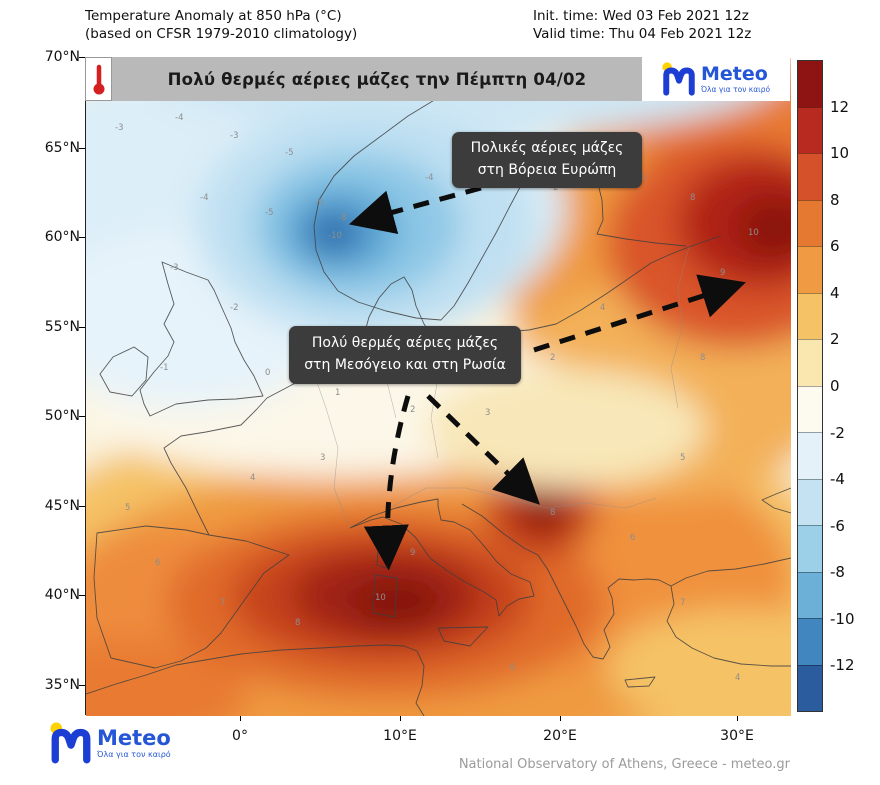 The image size is (880, 785). I want to click on valid-time: Valid time: Thu 04 Feb 2021 12z, so click(642, 34).